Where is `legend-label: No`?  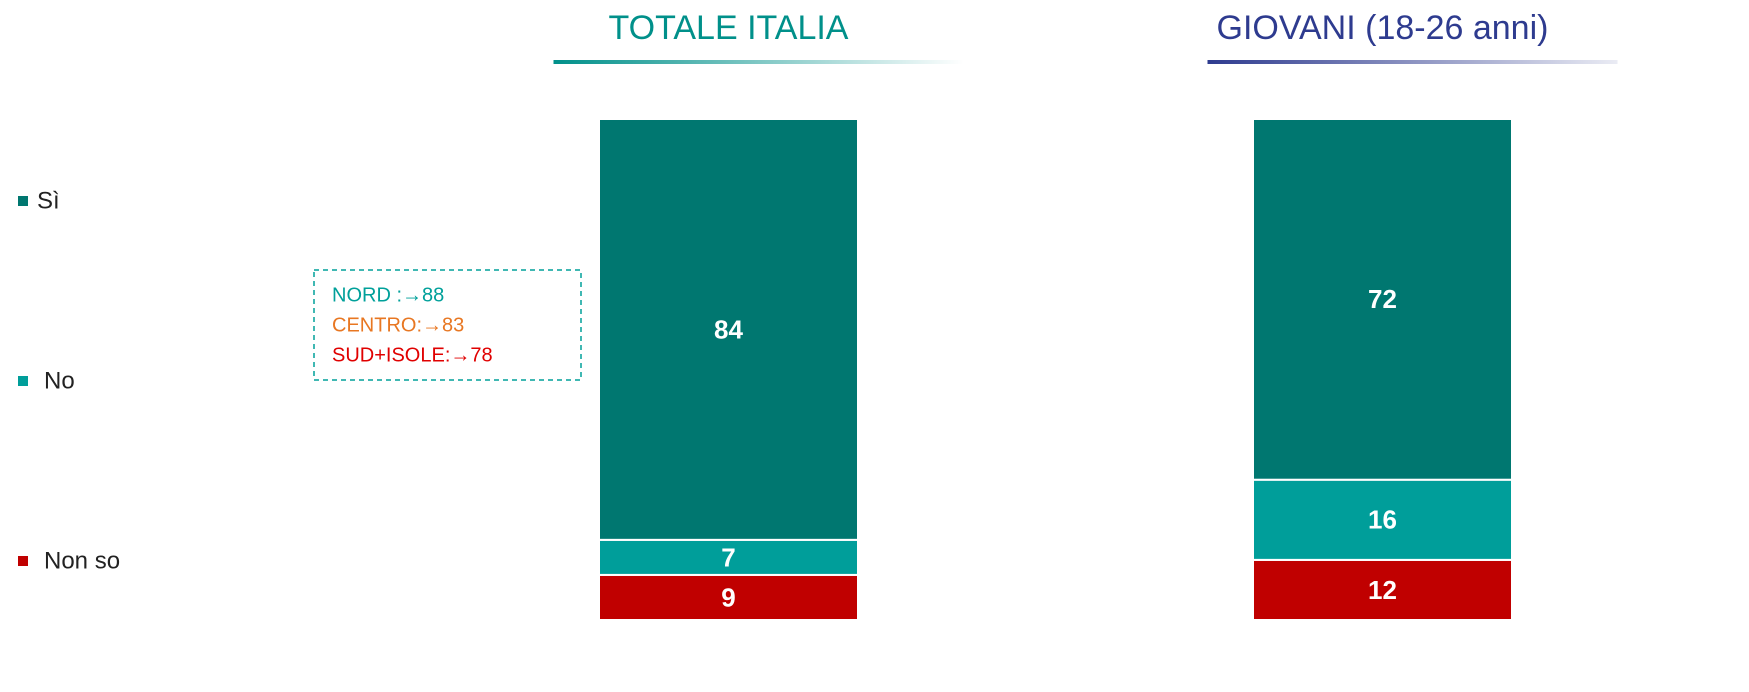 legend-label: No is located at coordinates (59, 380).